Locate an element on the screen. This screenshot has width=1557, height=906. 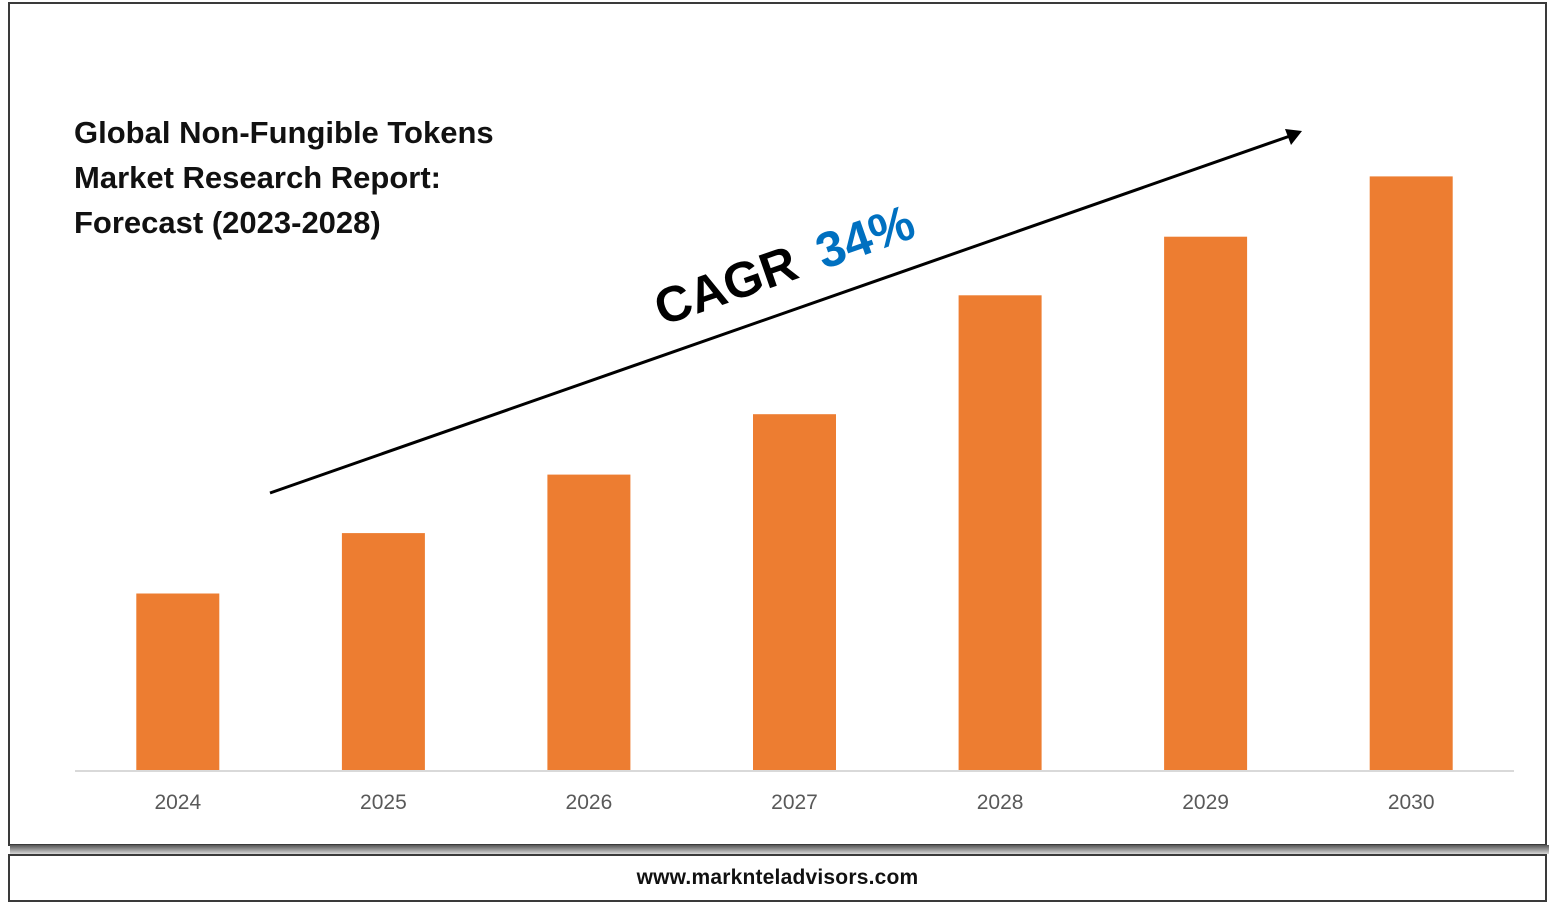
chart-title-line-1: Global Non-Fungible Tokens is located at coordinates (284, 132).